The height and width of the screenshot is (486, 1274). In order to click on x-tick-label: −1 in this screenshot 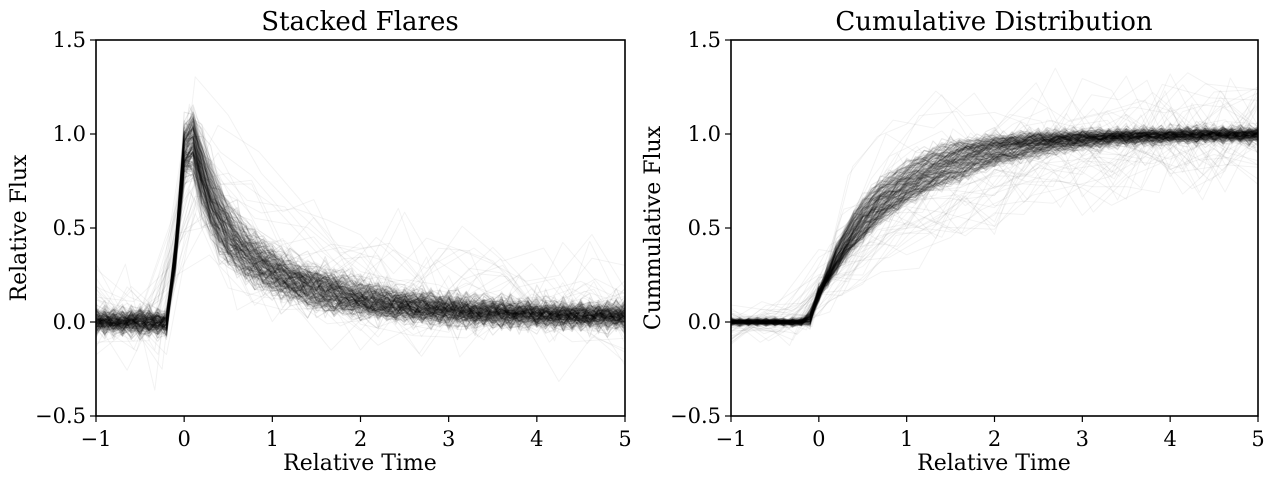, I will do `click(731, 439)`.